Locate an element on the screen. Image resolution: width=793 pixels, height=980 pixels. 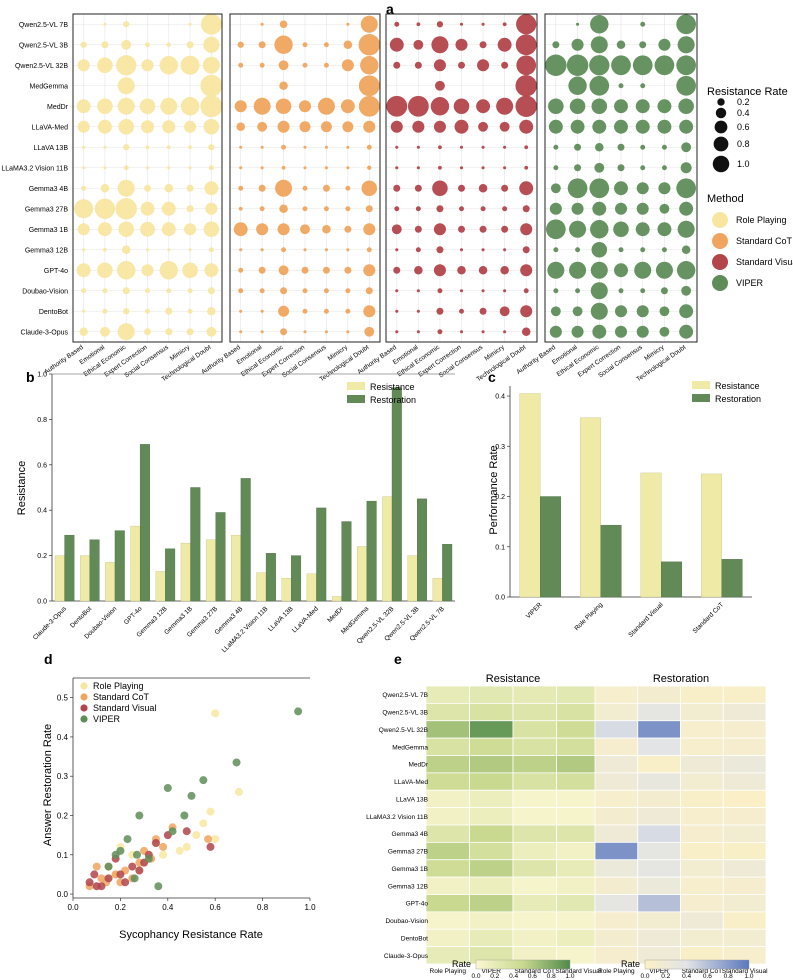
heat-cell-resistance-dentobot-standard-cot is located at coordinates (534, 938).